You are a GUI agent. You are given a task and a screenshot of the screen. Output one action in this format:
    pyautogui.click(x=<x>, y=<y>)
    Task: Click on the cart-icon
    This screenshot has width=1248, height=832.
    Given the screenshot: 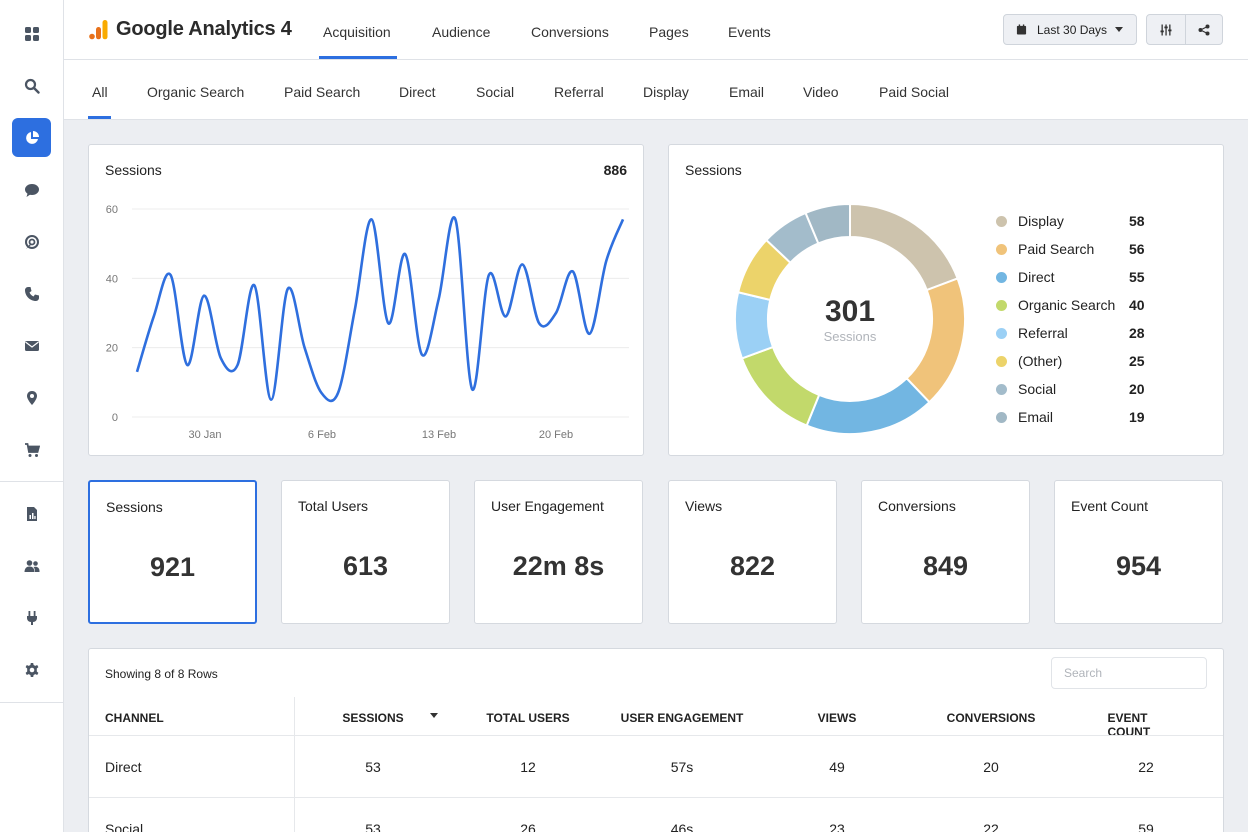 What is the action you would take?
    pyautogui.click(x=31, y=449)
    